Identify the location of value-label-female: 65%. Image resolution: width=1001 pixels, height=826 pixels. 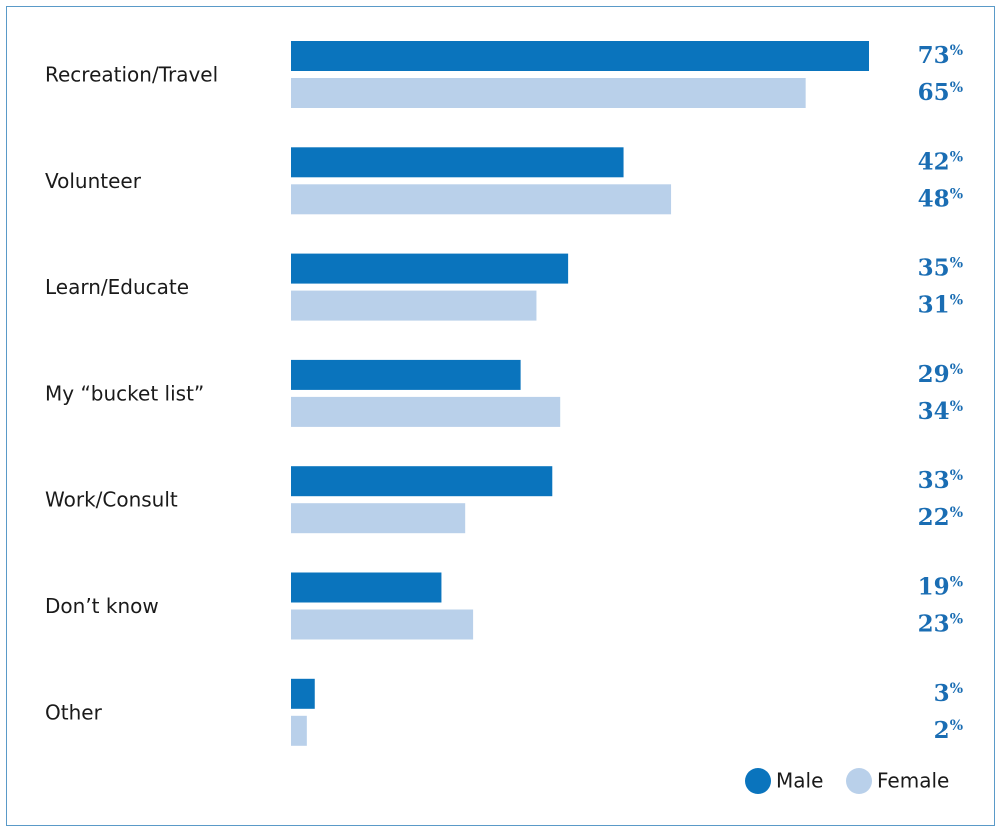
(940, 92).